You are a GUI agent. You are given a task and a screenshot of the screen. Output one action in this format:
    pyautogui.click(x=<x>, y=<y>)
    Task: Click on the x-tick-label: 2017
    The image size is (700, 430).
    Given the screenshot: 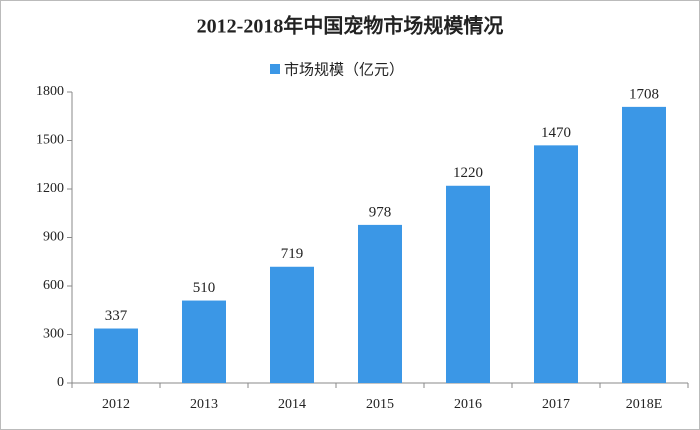 What is the action you would take?
    pyautogui.click(x=556, y=404)
    